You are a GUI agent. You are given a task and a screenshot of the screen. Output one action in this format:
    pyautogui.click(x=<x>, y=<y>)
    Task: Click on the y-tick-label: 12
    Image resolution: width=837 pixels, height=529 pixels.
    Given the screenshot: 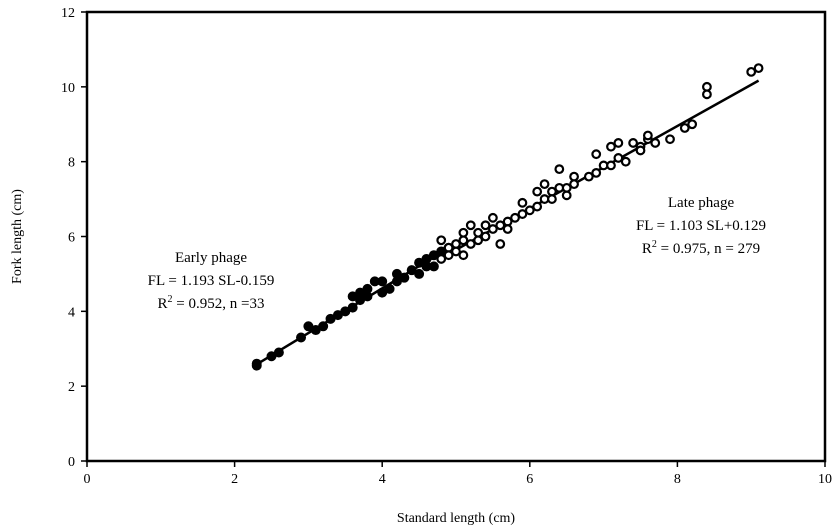 What is the action you would take?
    pyautogui.click(x=68, y=13)
    